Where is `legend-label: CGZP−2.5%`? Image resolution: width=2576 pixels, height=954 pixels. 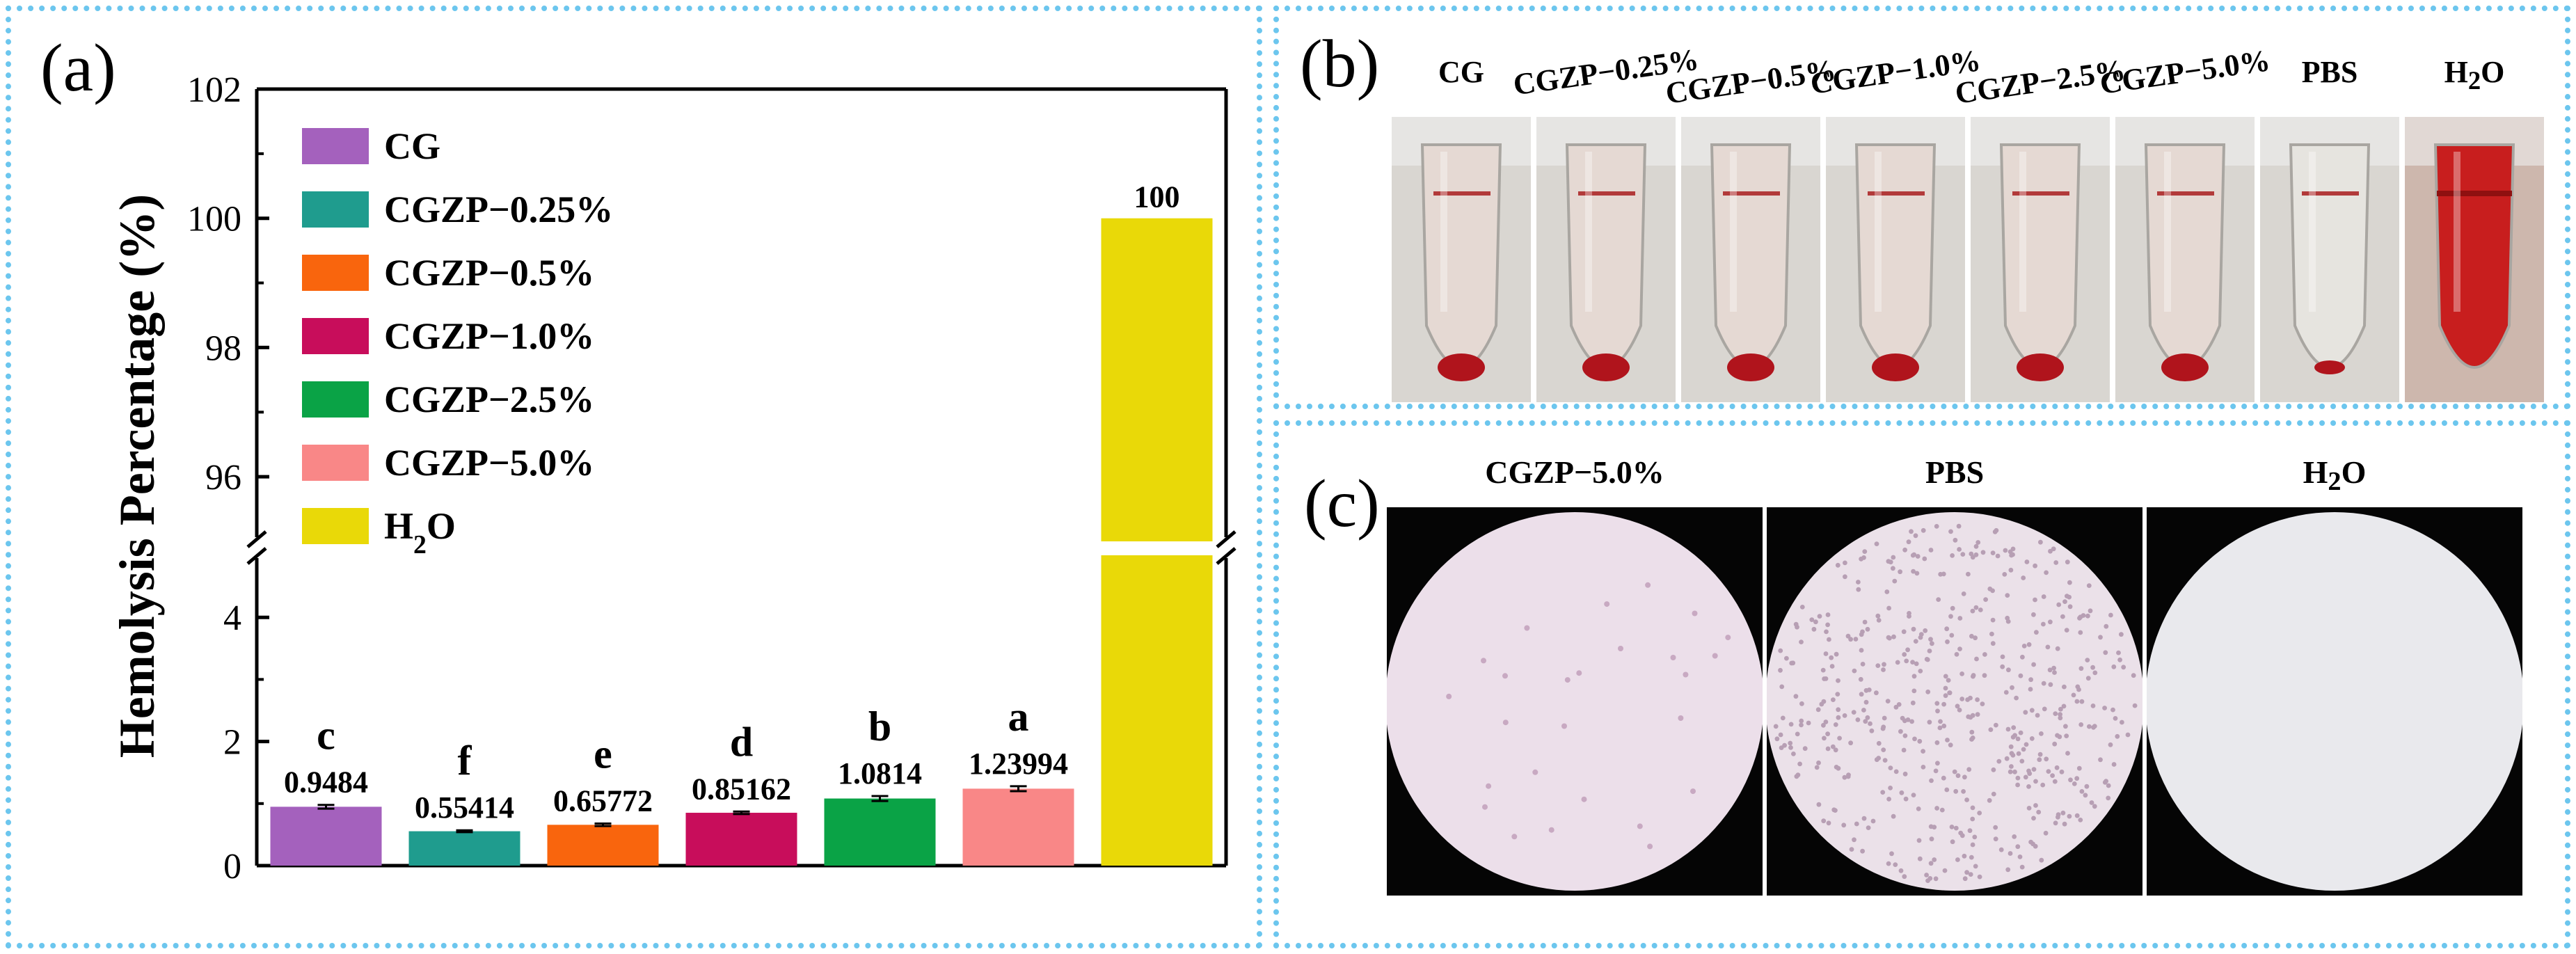
legend-label: CGZP−2.5% is located at coordinates (489, 400).